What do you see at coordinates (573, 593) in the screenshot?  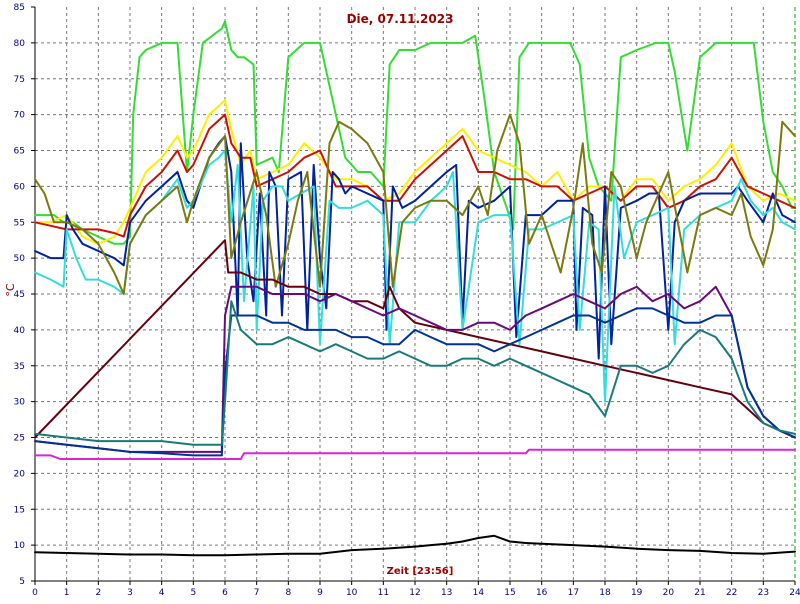 I see `x-tick-label: 17` at bounding box center [573, 593].